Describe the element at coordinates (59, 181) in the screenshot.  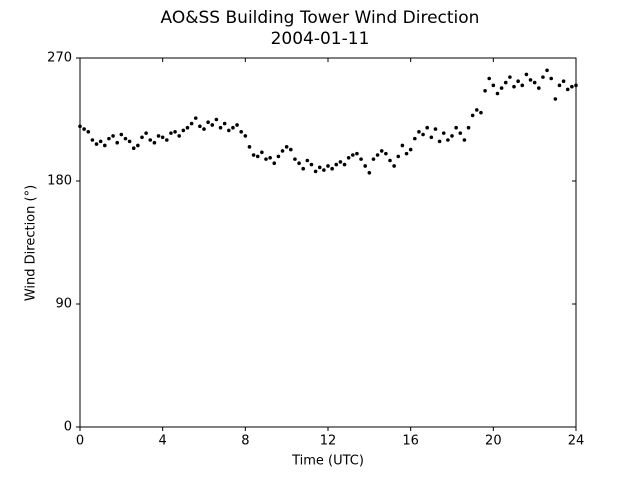
I see `y-tick-label: 180` at that location.